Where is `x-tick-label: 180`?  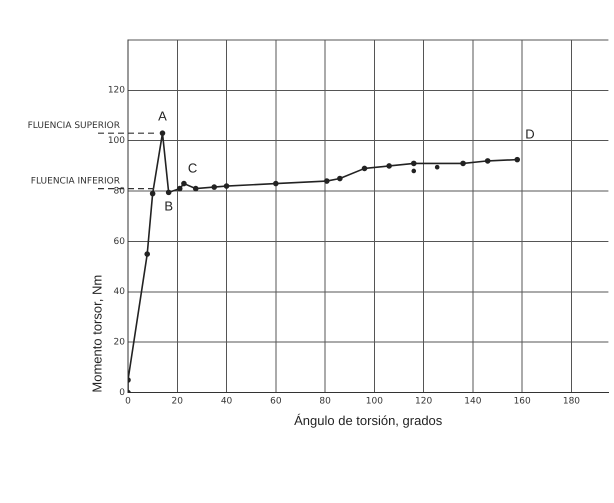
x-tick-label: 180 is located at coordinates (571, 401).